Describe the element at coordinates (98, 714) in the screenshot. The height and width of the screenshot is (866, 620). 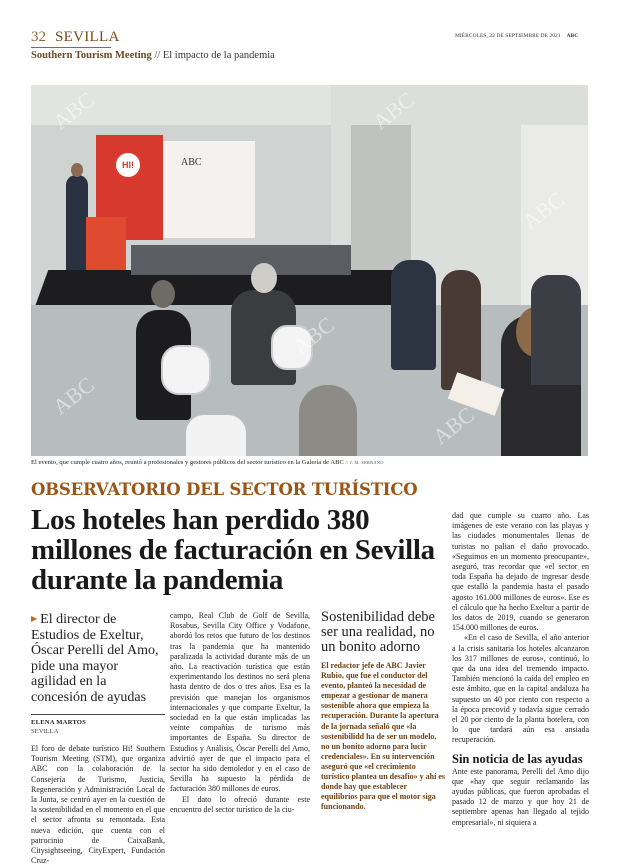
I see `byline-rule` at that location.